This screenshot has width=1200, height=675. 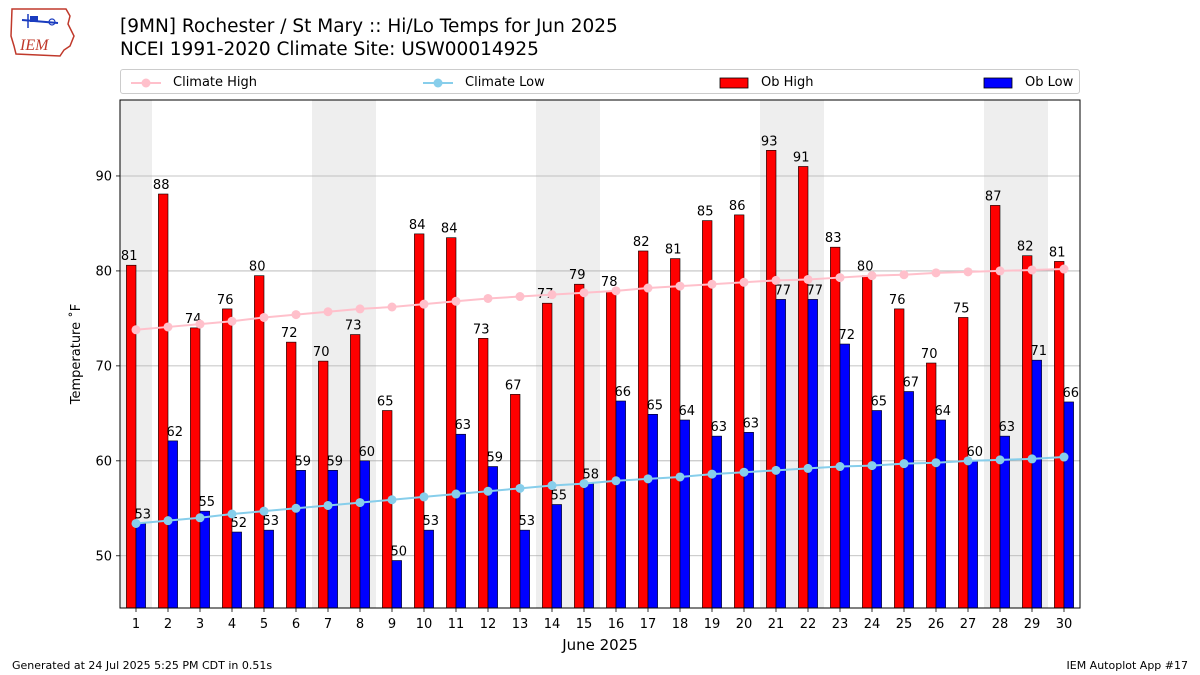 I want to click on y-tick-label: 60, so click(x=103, y=461).